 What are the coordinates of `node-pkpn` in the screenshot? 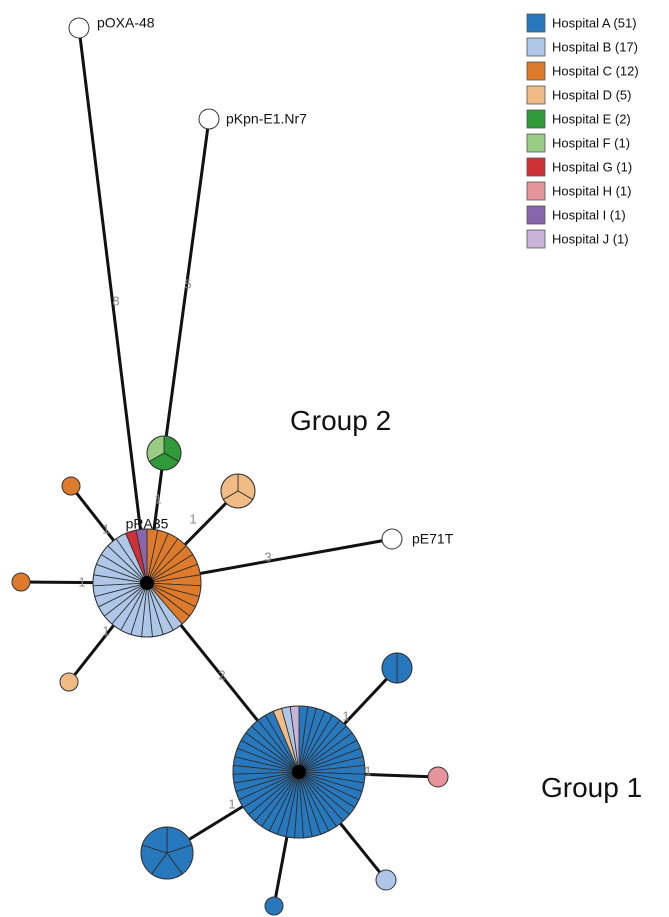 It's located at (209, 119).